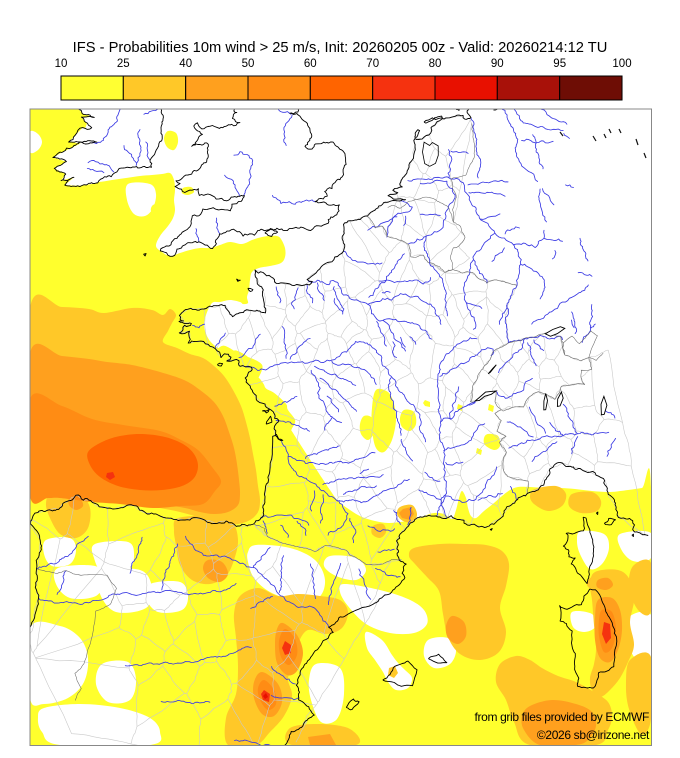 The image size is (680, 758). What do you see at coordinates (310, 64) in the screenshot?
I see `svg-text: 60` at bounding box center [310, 64].